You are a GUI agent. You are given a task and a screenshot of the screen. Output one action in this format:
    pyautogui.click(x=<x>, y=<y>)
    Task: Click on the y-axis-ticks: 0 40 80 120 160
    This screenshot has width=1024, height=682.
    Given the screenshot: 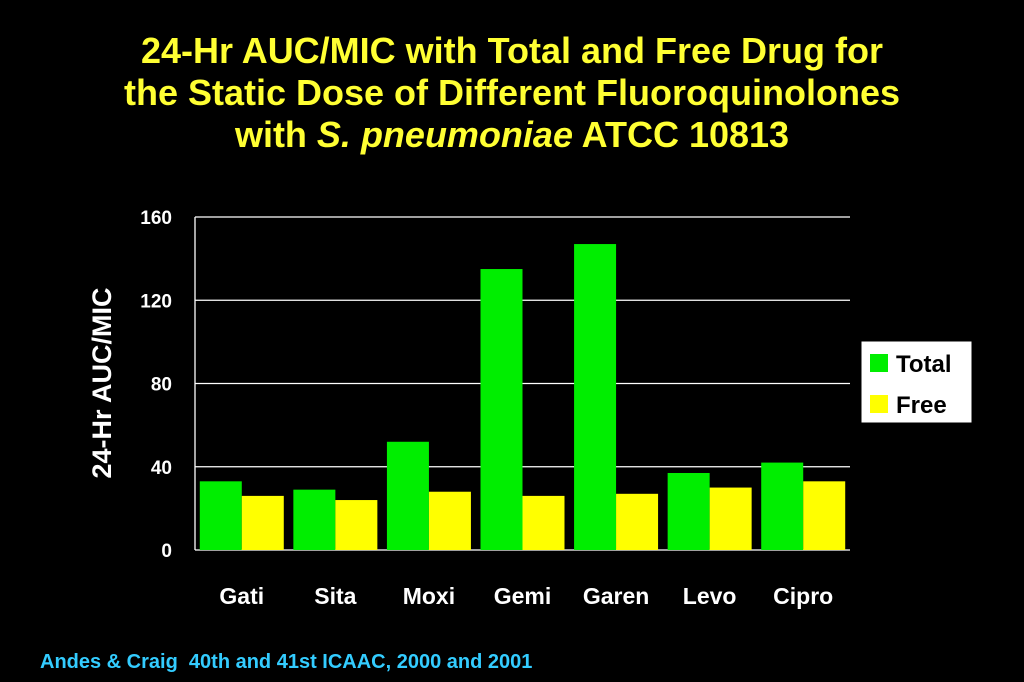 What is the action you would take?
    pyautogui.click(x=156, y=385)
    